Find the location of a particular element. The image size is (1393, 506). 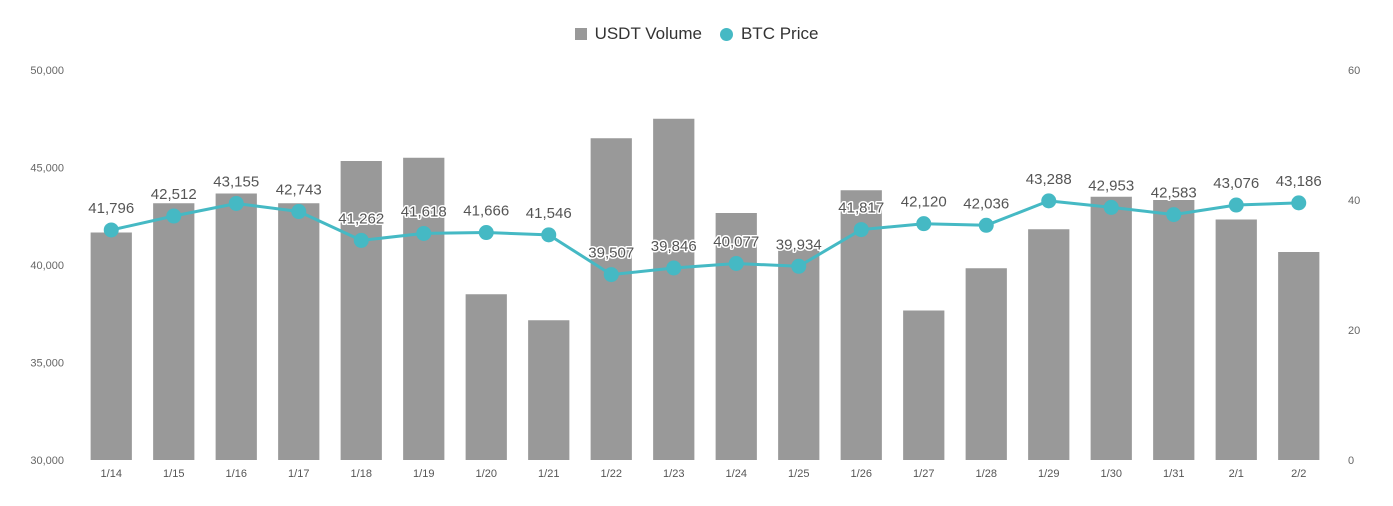

data-label-btc-price: 42,120 is located at coordinates (924, 202).